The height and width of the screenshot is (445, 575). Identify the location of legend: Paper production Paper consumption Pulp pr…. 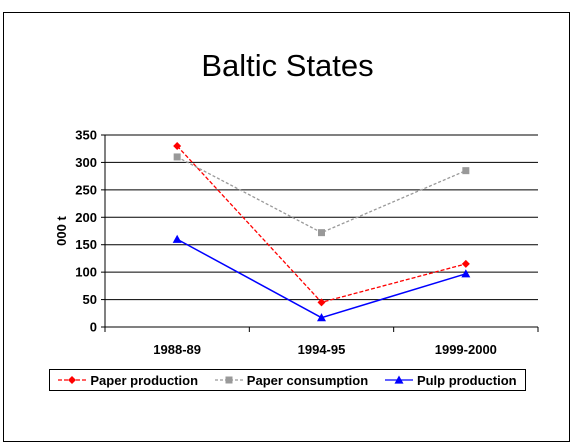
(287, 380).